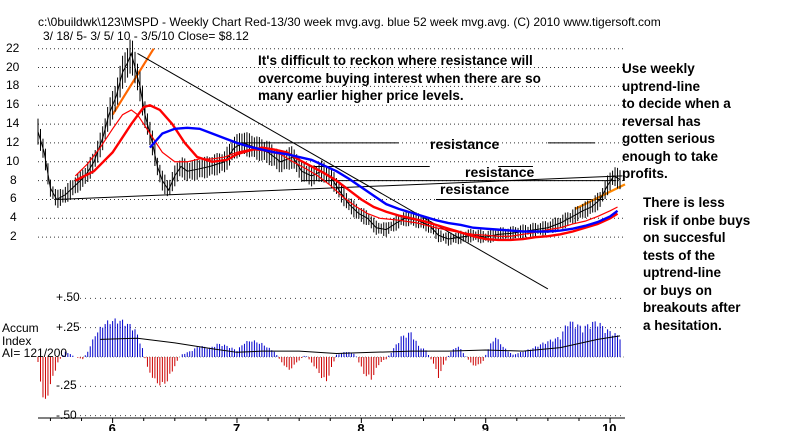 The width and height of the screenshot is (800, 431). Describe the element at coordinates (475, 189) in the screenshot. I see `resistance-label-3: resistance` at that location.